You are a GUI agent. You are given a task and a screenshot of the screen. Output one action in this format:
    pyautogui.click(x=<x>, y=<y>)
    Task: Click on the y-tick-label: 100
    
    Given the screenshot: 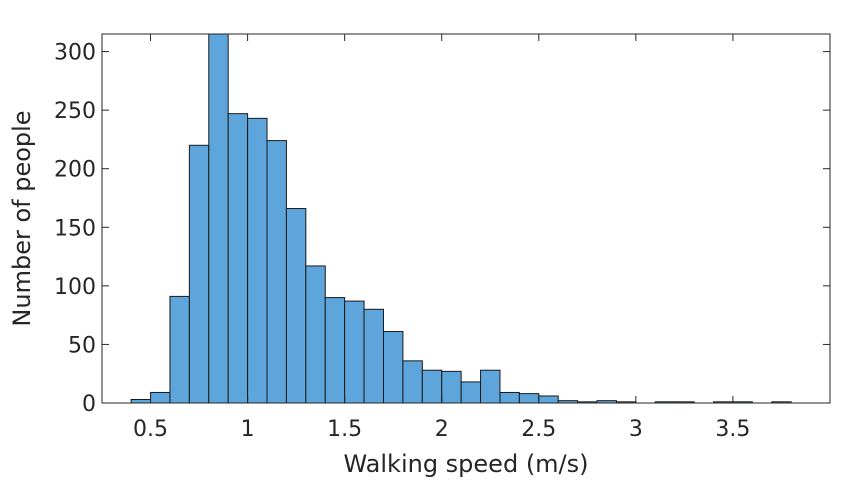 What is the action you would take?
    pyautogui.click(x=75, y=287)
    